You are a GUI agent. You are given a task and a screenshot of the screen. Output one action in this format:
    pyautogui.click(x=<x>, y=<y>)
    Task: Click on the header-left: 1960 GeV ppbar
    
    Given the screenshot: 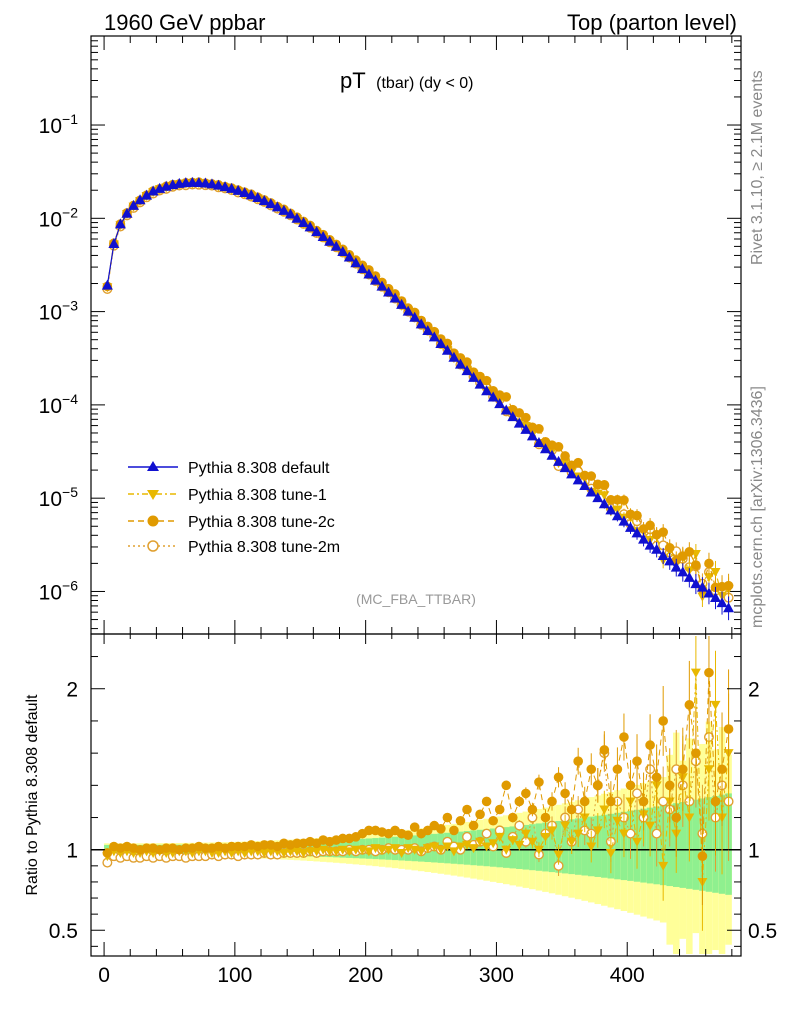 What is the action you would take?
    pyautogui.click(x=184, y=22)
    